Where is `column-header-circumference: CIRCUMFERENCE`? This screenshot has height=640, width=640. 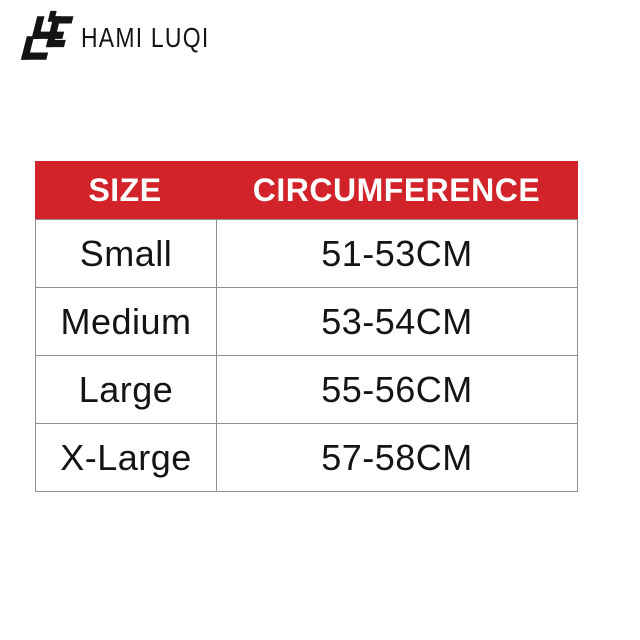
column-header-circumference: CIRCUMFERENCE is located at coordinates (396, 189).